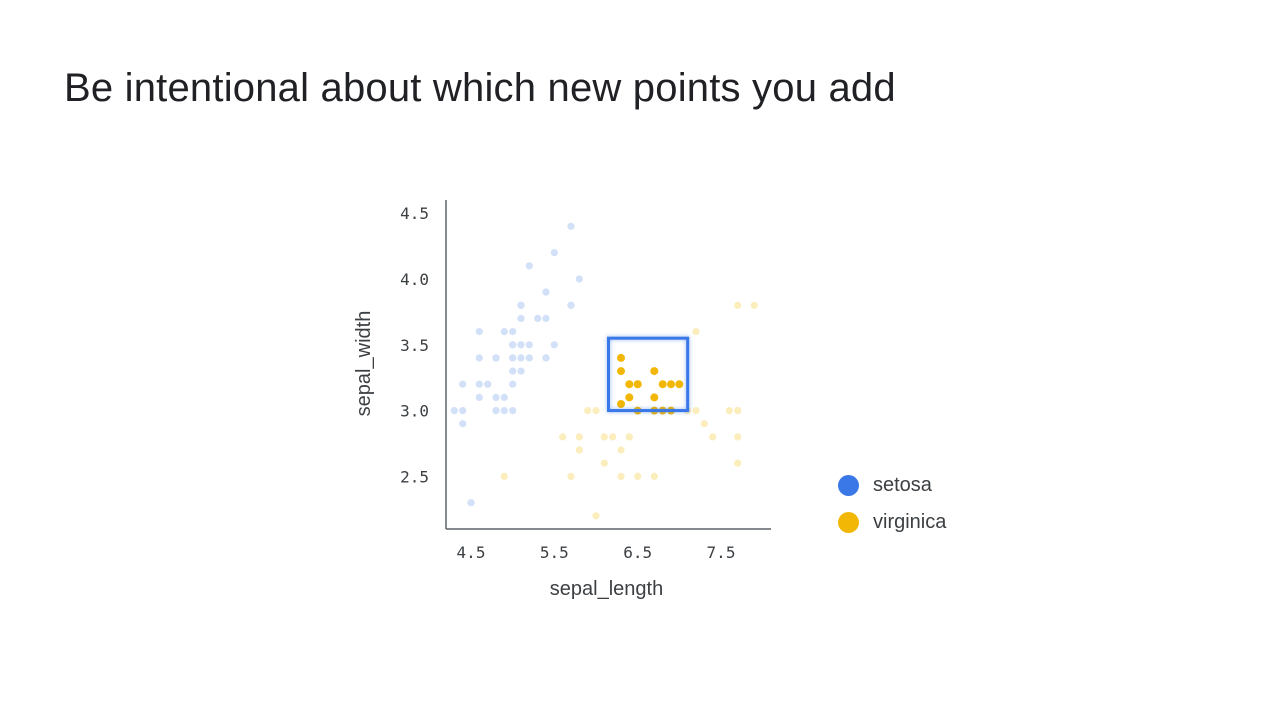 The width and height of the screenshot is (1280, 720). I want to click on legend-item-virginica: virginica, so click(892, 522).